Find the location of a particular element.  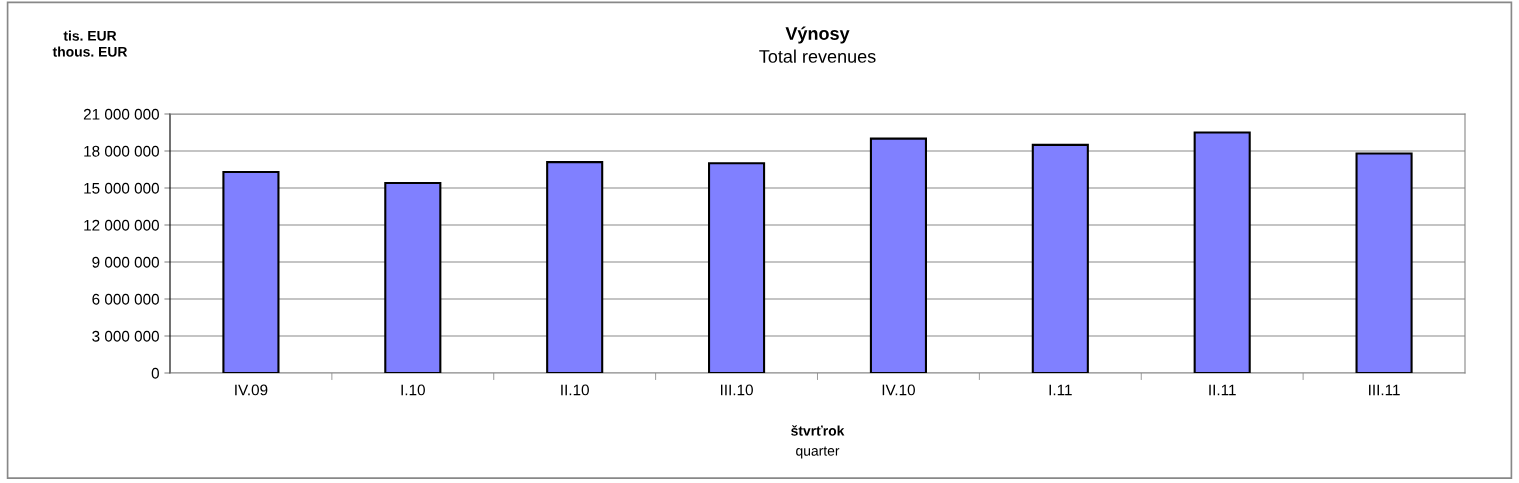

y-tick-label: 9 000 000 is located at coordinates (125, 262).